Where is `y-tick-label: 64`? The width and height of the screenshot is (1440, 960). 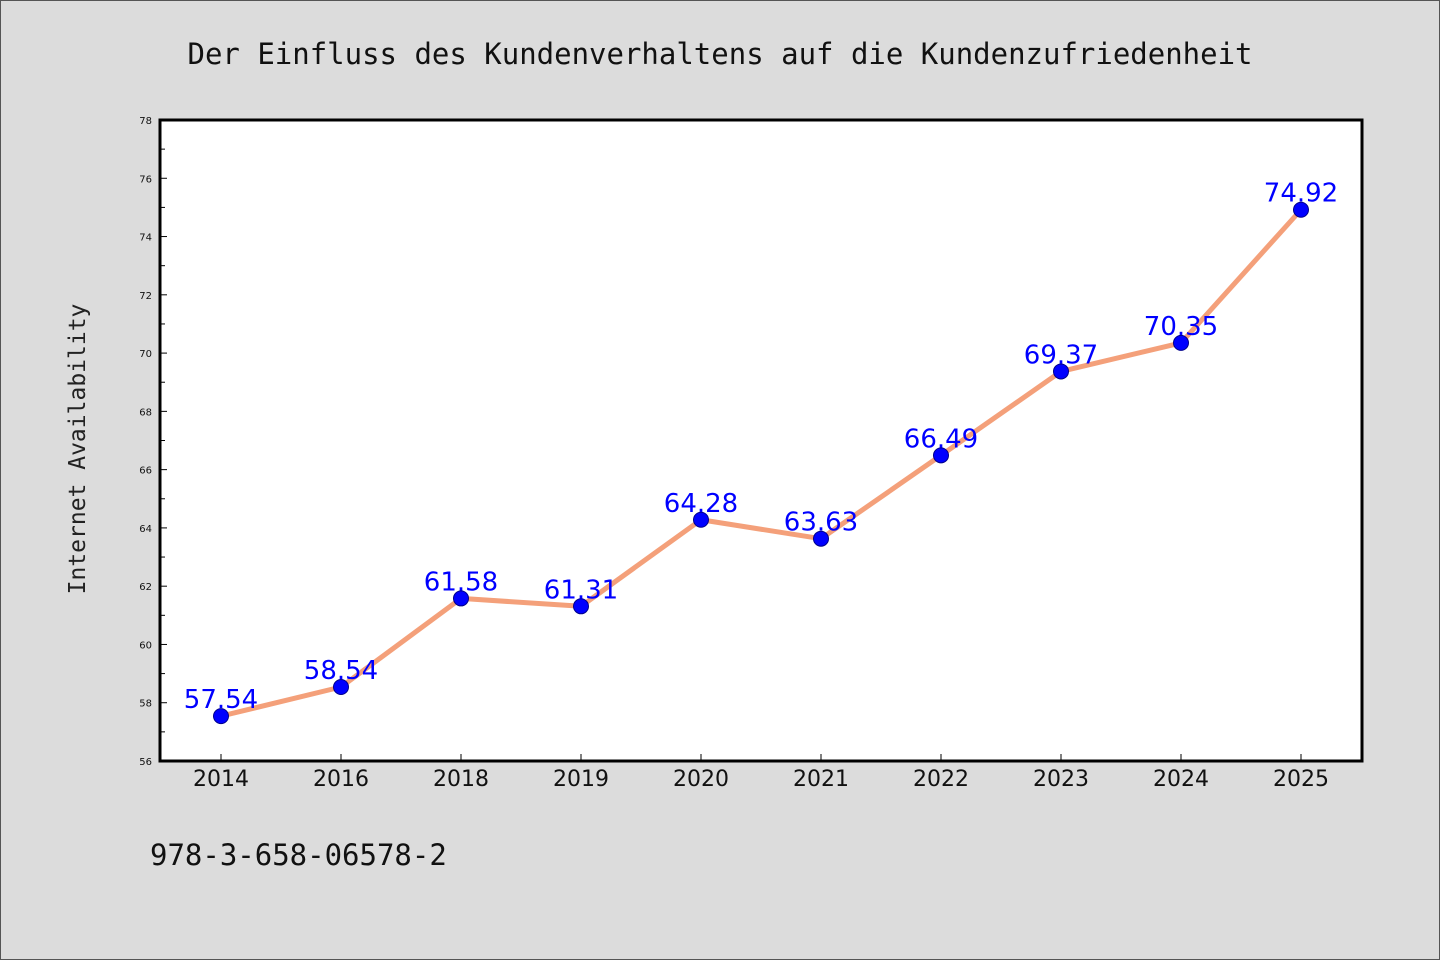
y-tick-label: 64 is located at coordinates (145, 529).